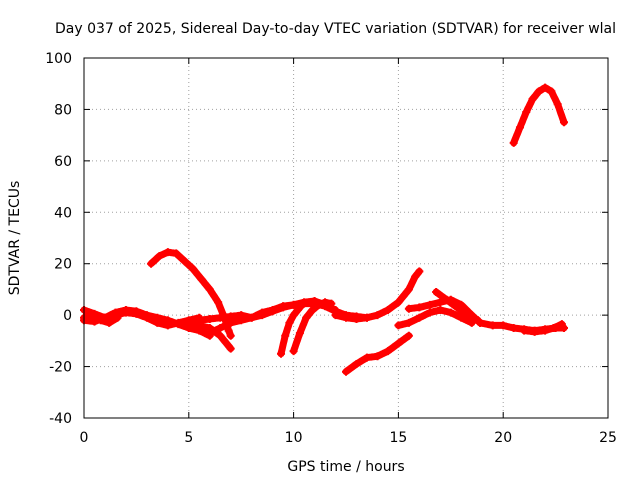 The height and width of the screenshot is (480, 640). What do you see at coordinates (60, 368) in the screenshot?
I see `y-tick-label: -20` at bounding box center [60, 368].